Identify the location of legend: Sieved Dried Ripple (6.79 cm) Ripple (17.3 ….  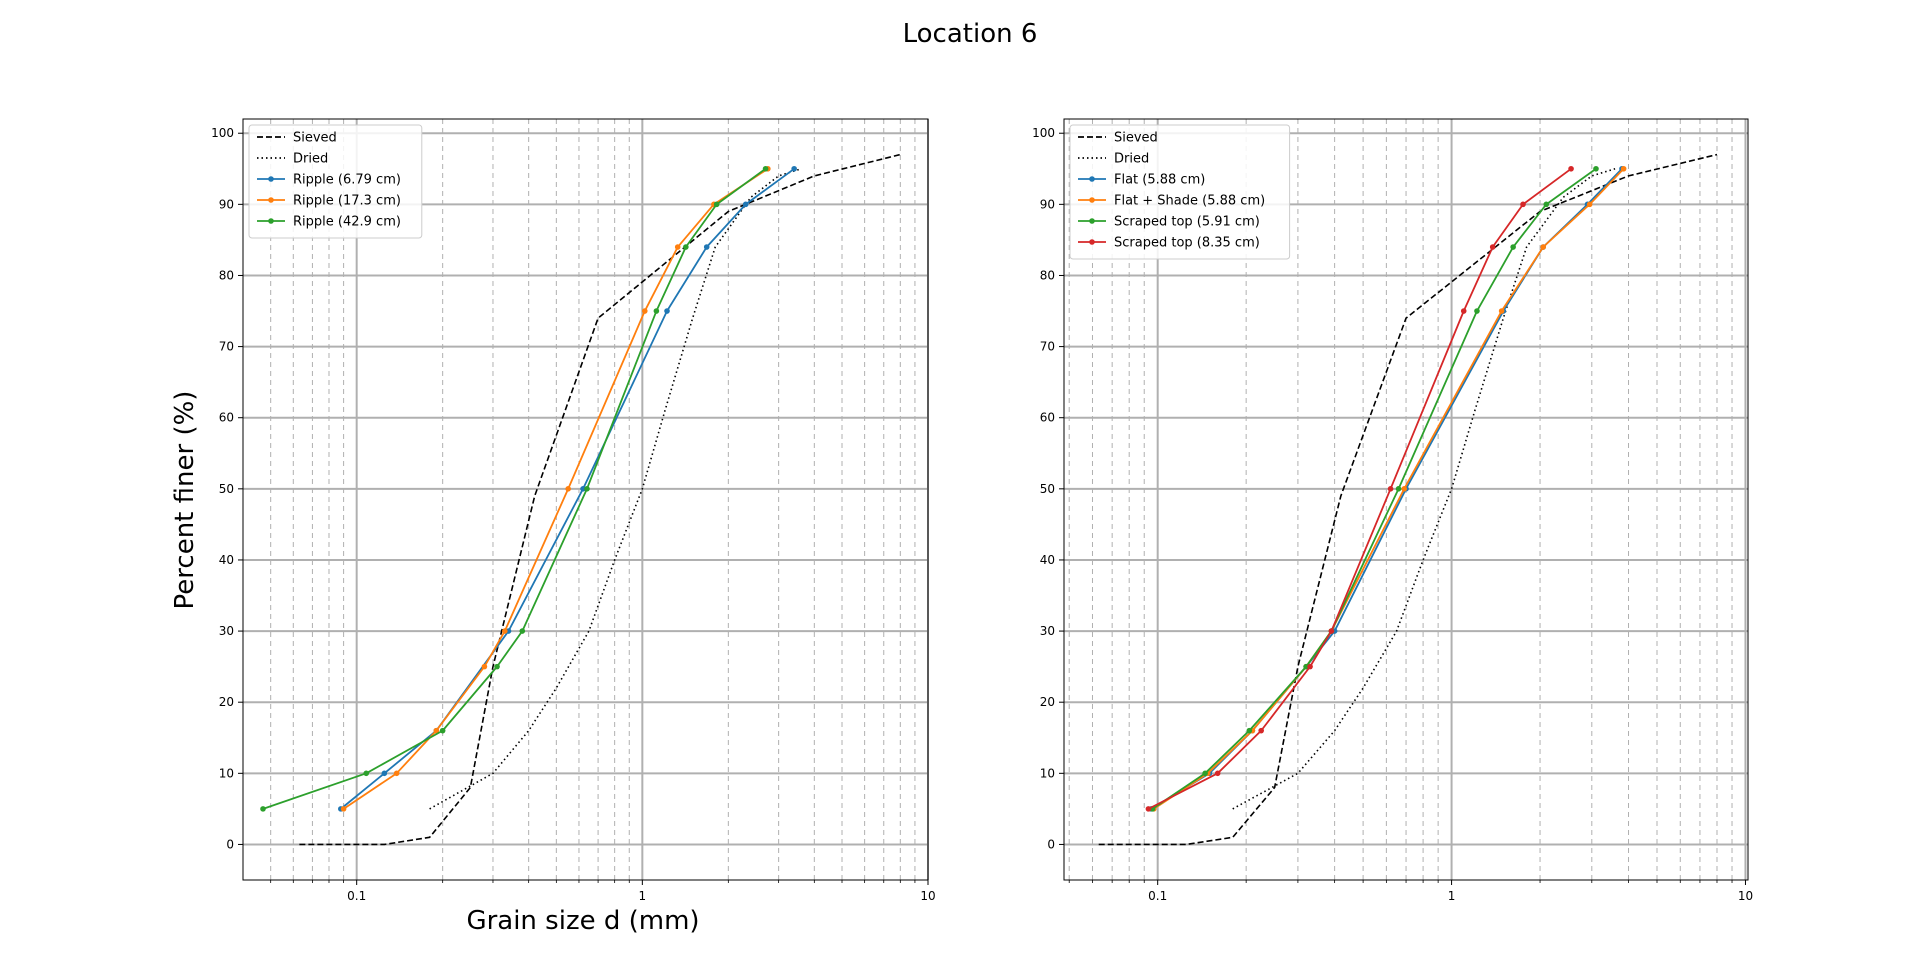
(335, 181).